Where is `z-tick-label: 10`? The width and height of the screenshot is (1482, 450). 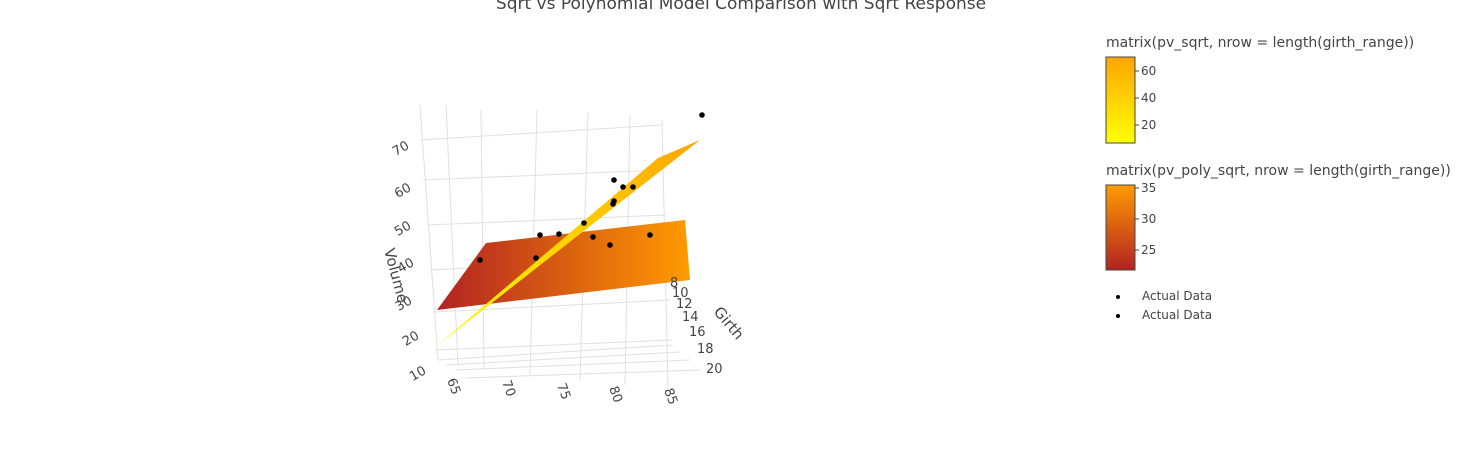
z-tick-label: 10 is located at coordinates (418, 373).